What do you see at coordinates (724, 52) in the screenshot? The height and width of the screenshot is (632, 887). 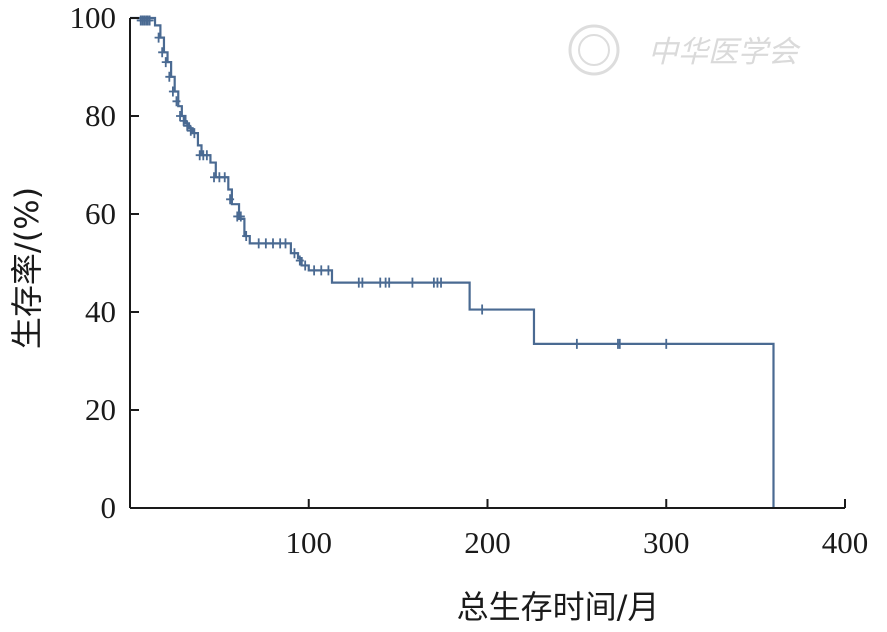 I see `watermark-text: 中华医学会` at bounding box center [724, 52].